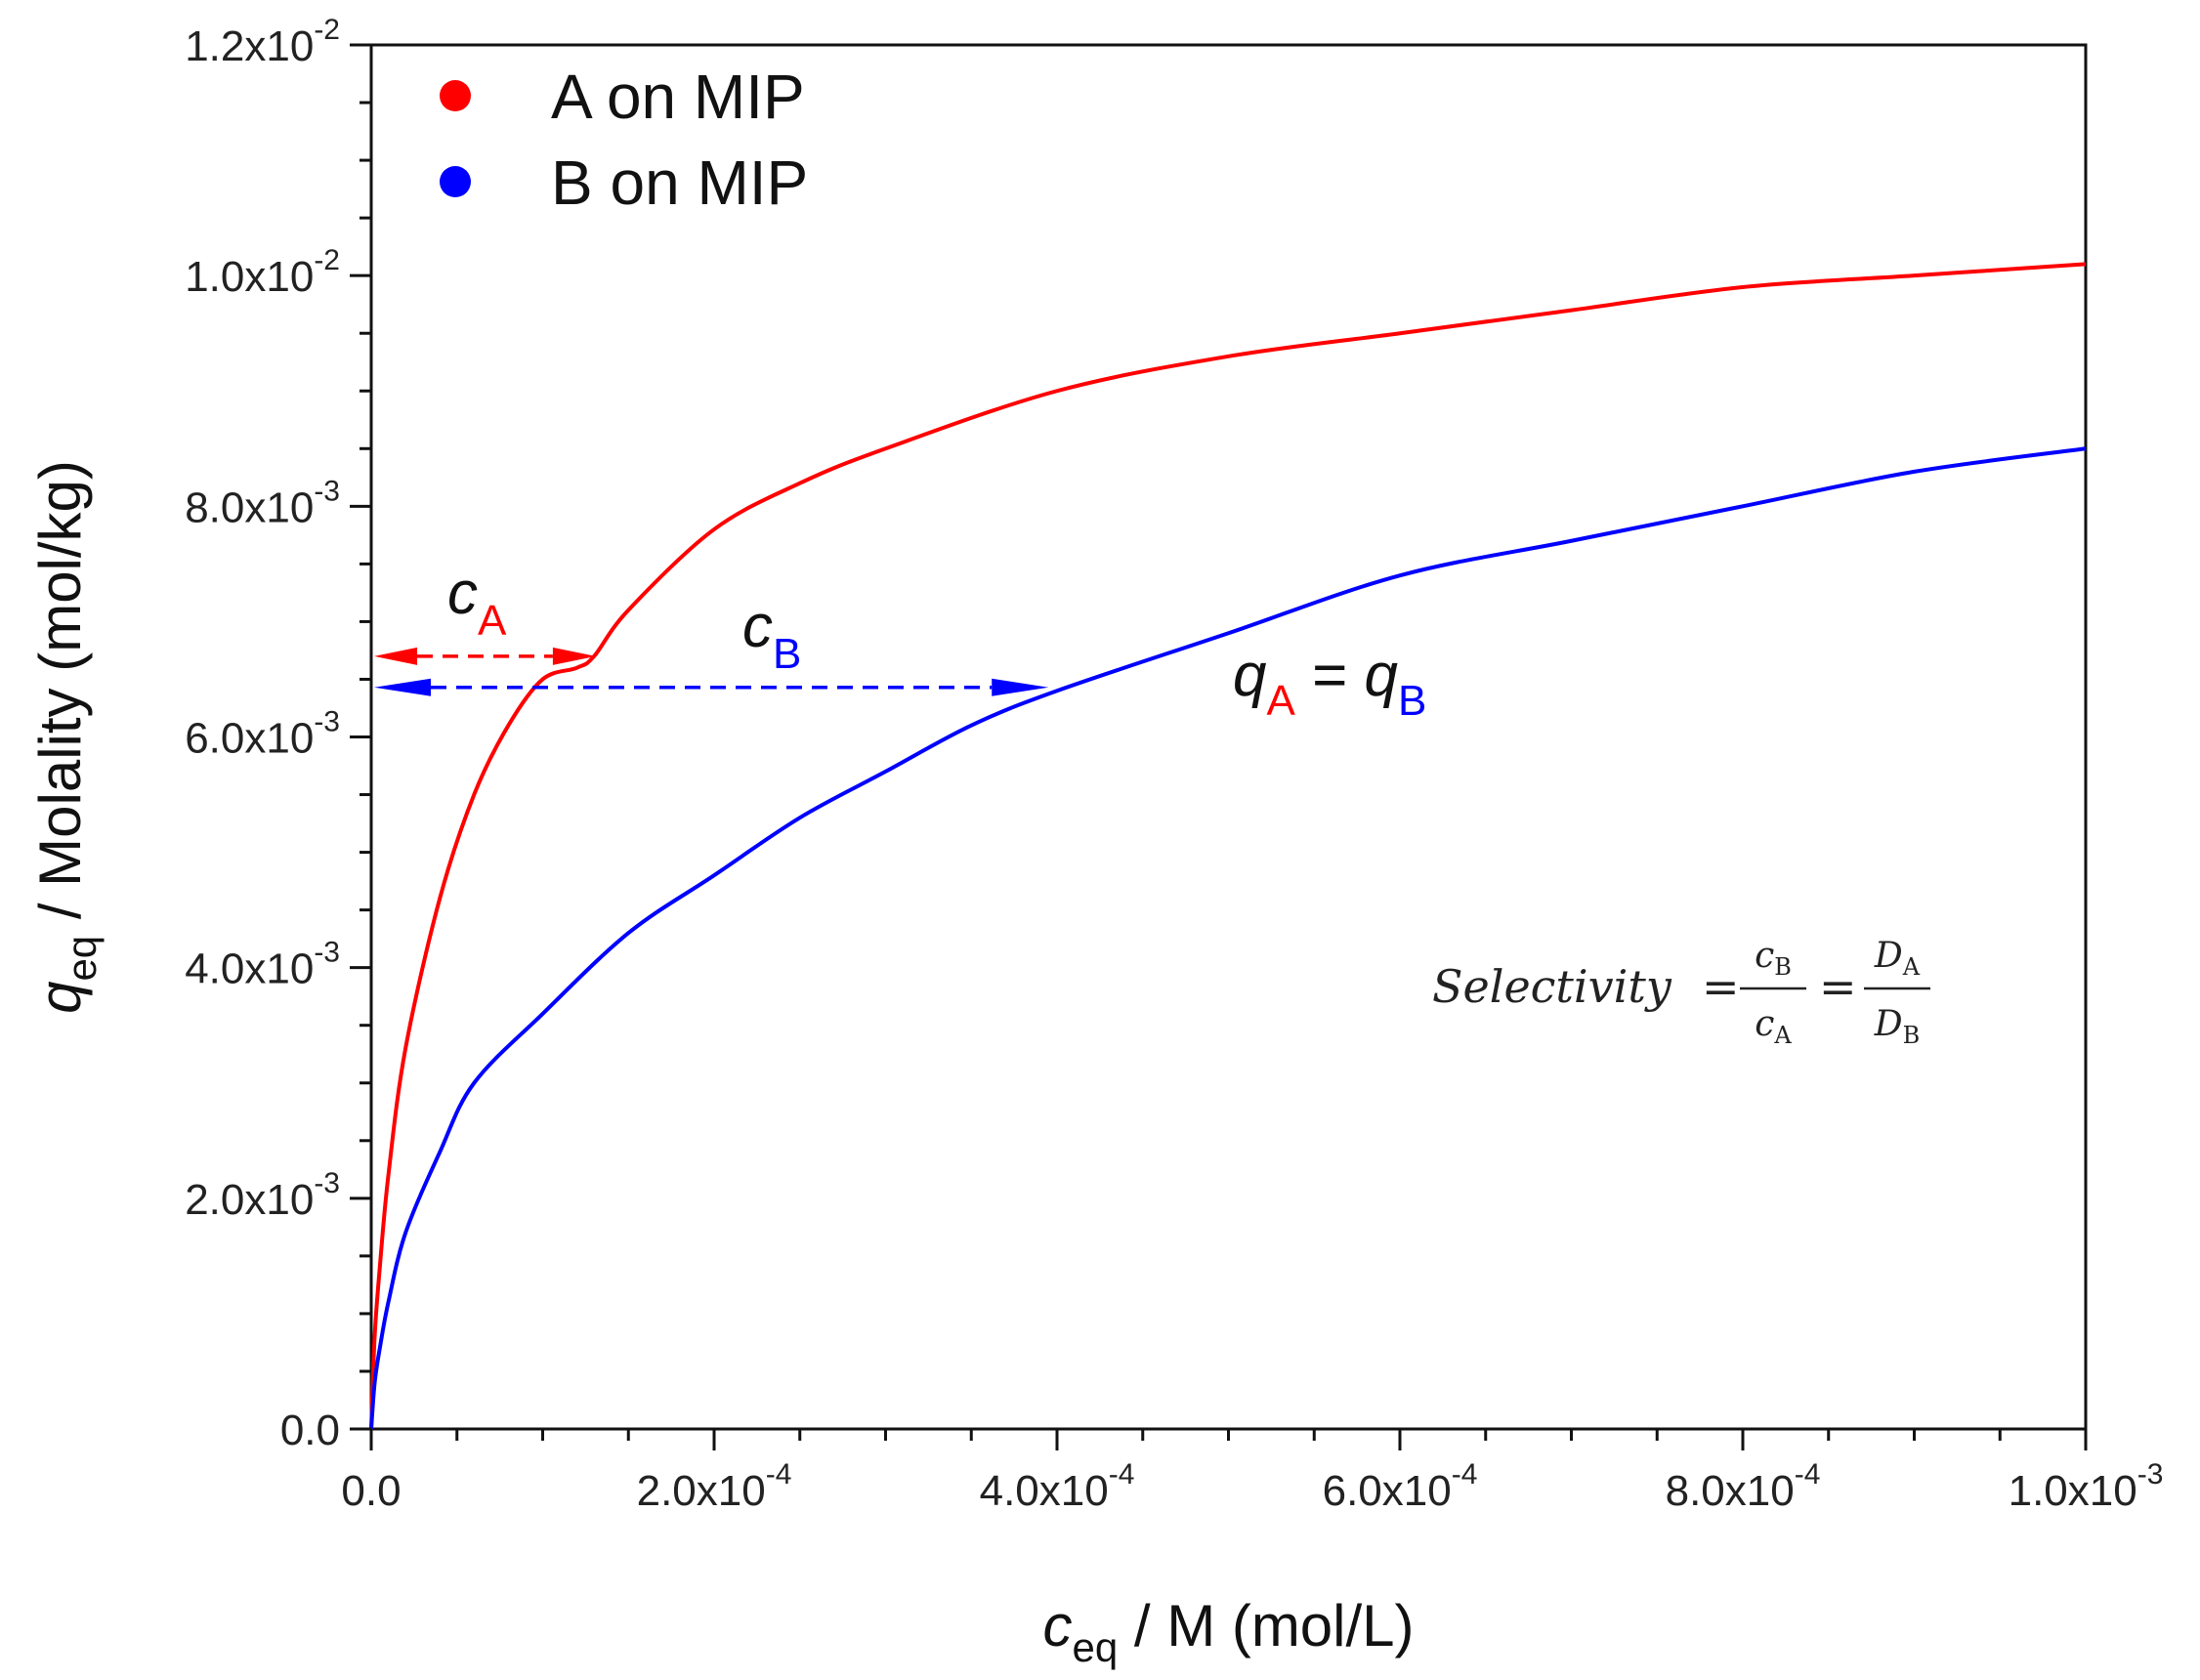 This screenshot has height=1680, width=2200. I want to click on equality-q1: q, so click(1250, 675).